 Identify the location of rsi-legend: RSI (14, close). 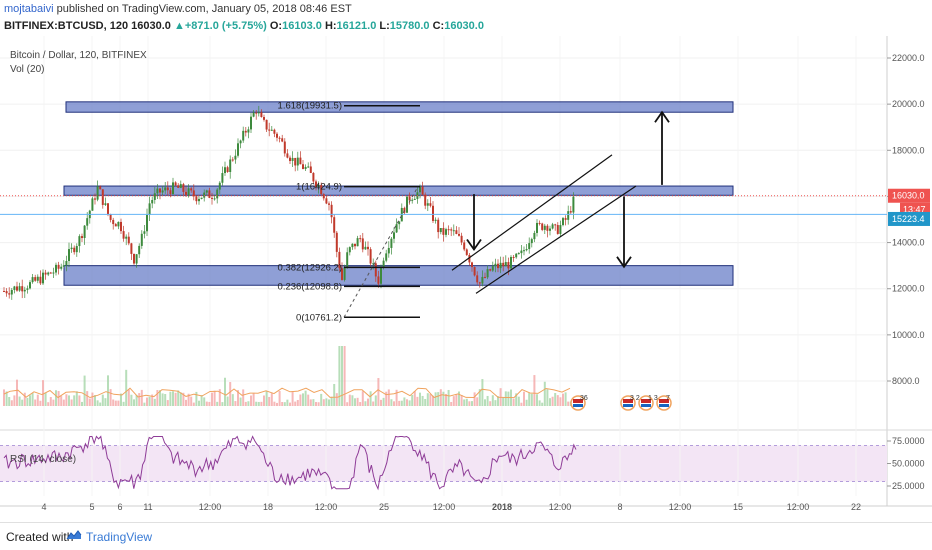
(43, 459).